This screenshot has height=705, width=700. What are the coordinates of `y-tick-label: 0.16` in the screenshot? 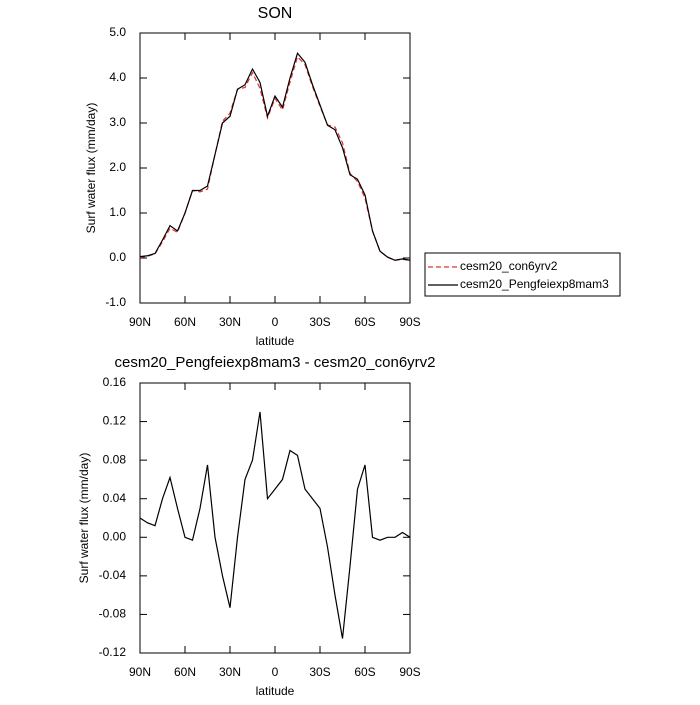 It's located at (115, 382).